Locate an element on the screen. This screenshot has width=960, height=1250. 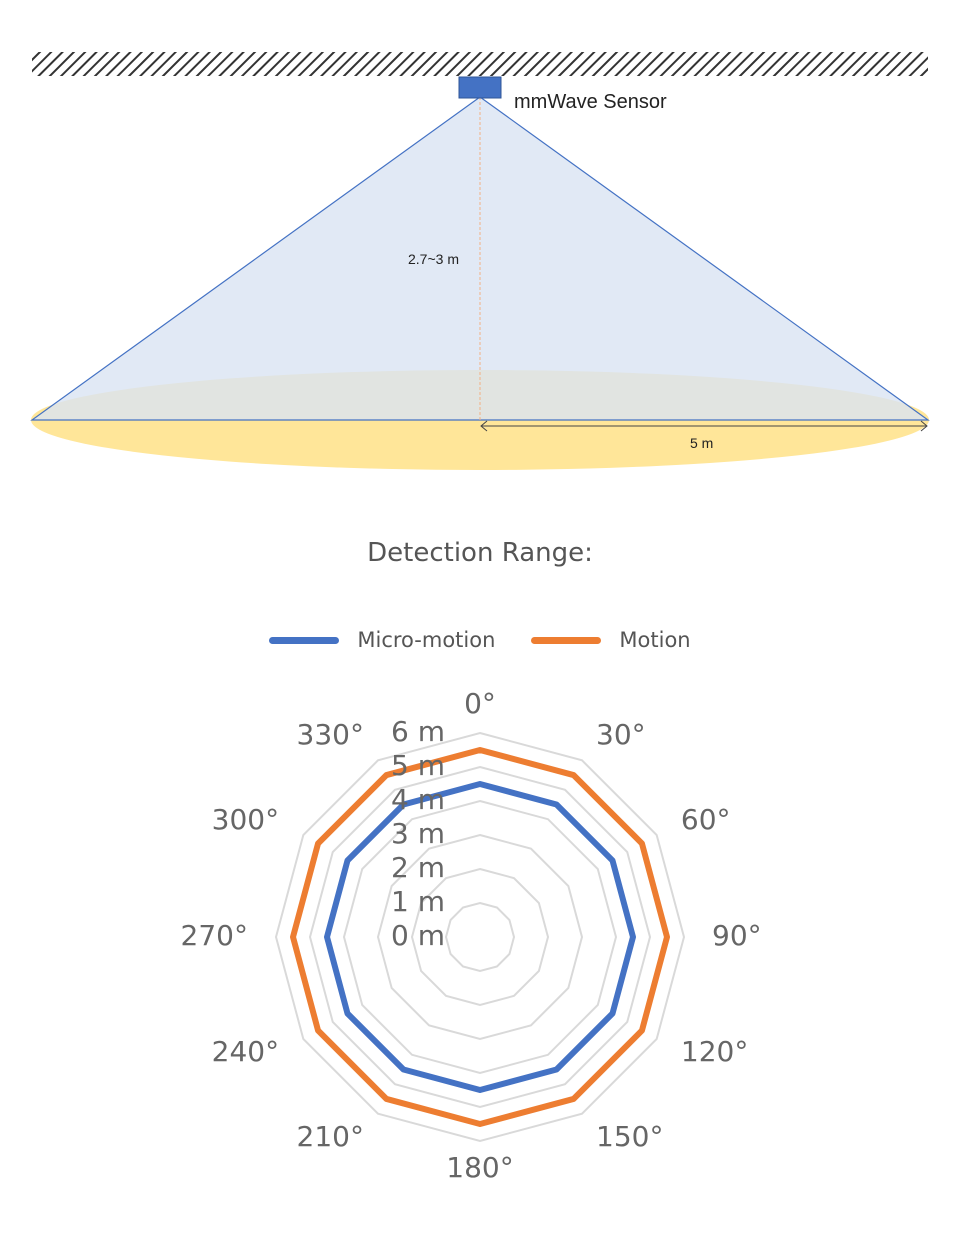
axis-label-10: 300° is located at coordinates (245, 819).